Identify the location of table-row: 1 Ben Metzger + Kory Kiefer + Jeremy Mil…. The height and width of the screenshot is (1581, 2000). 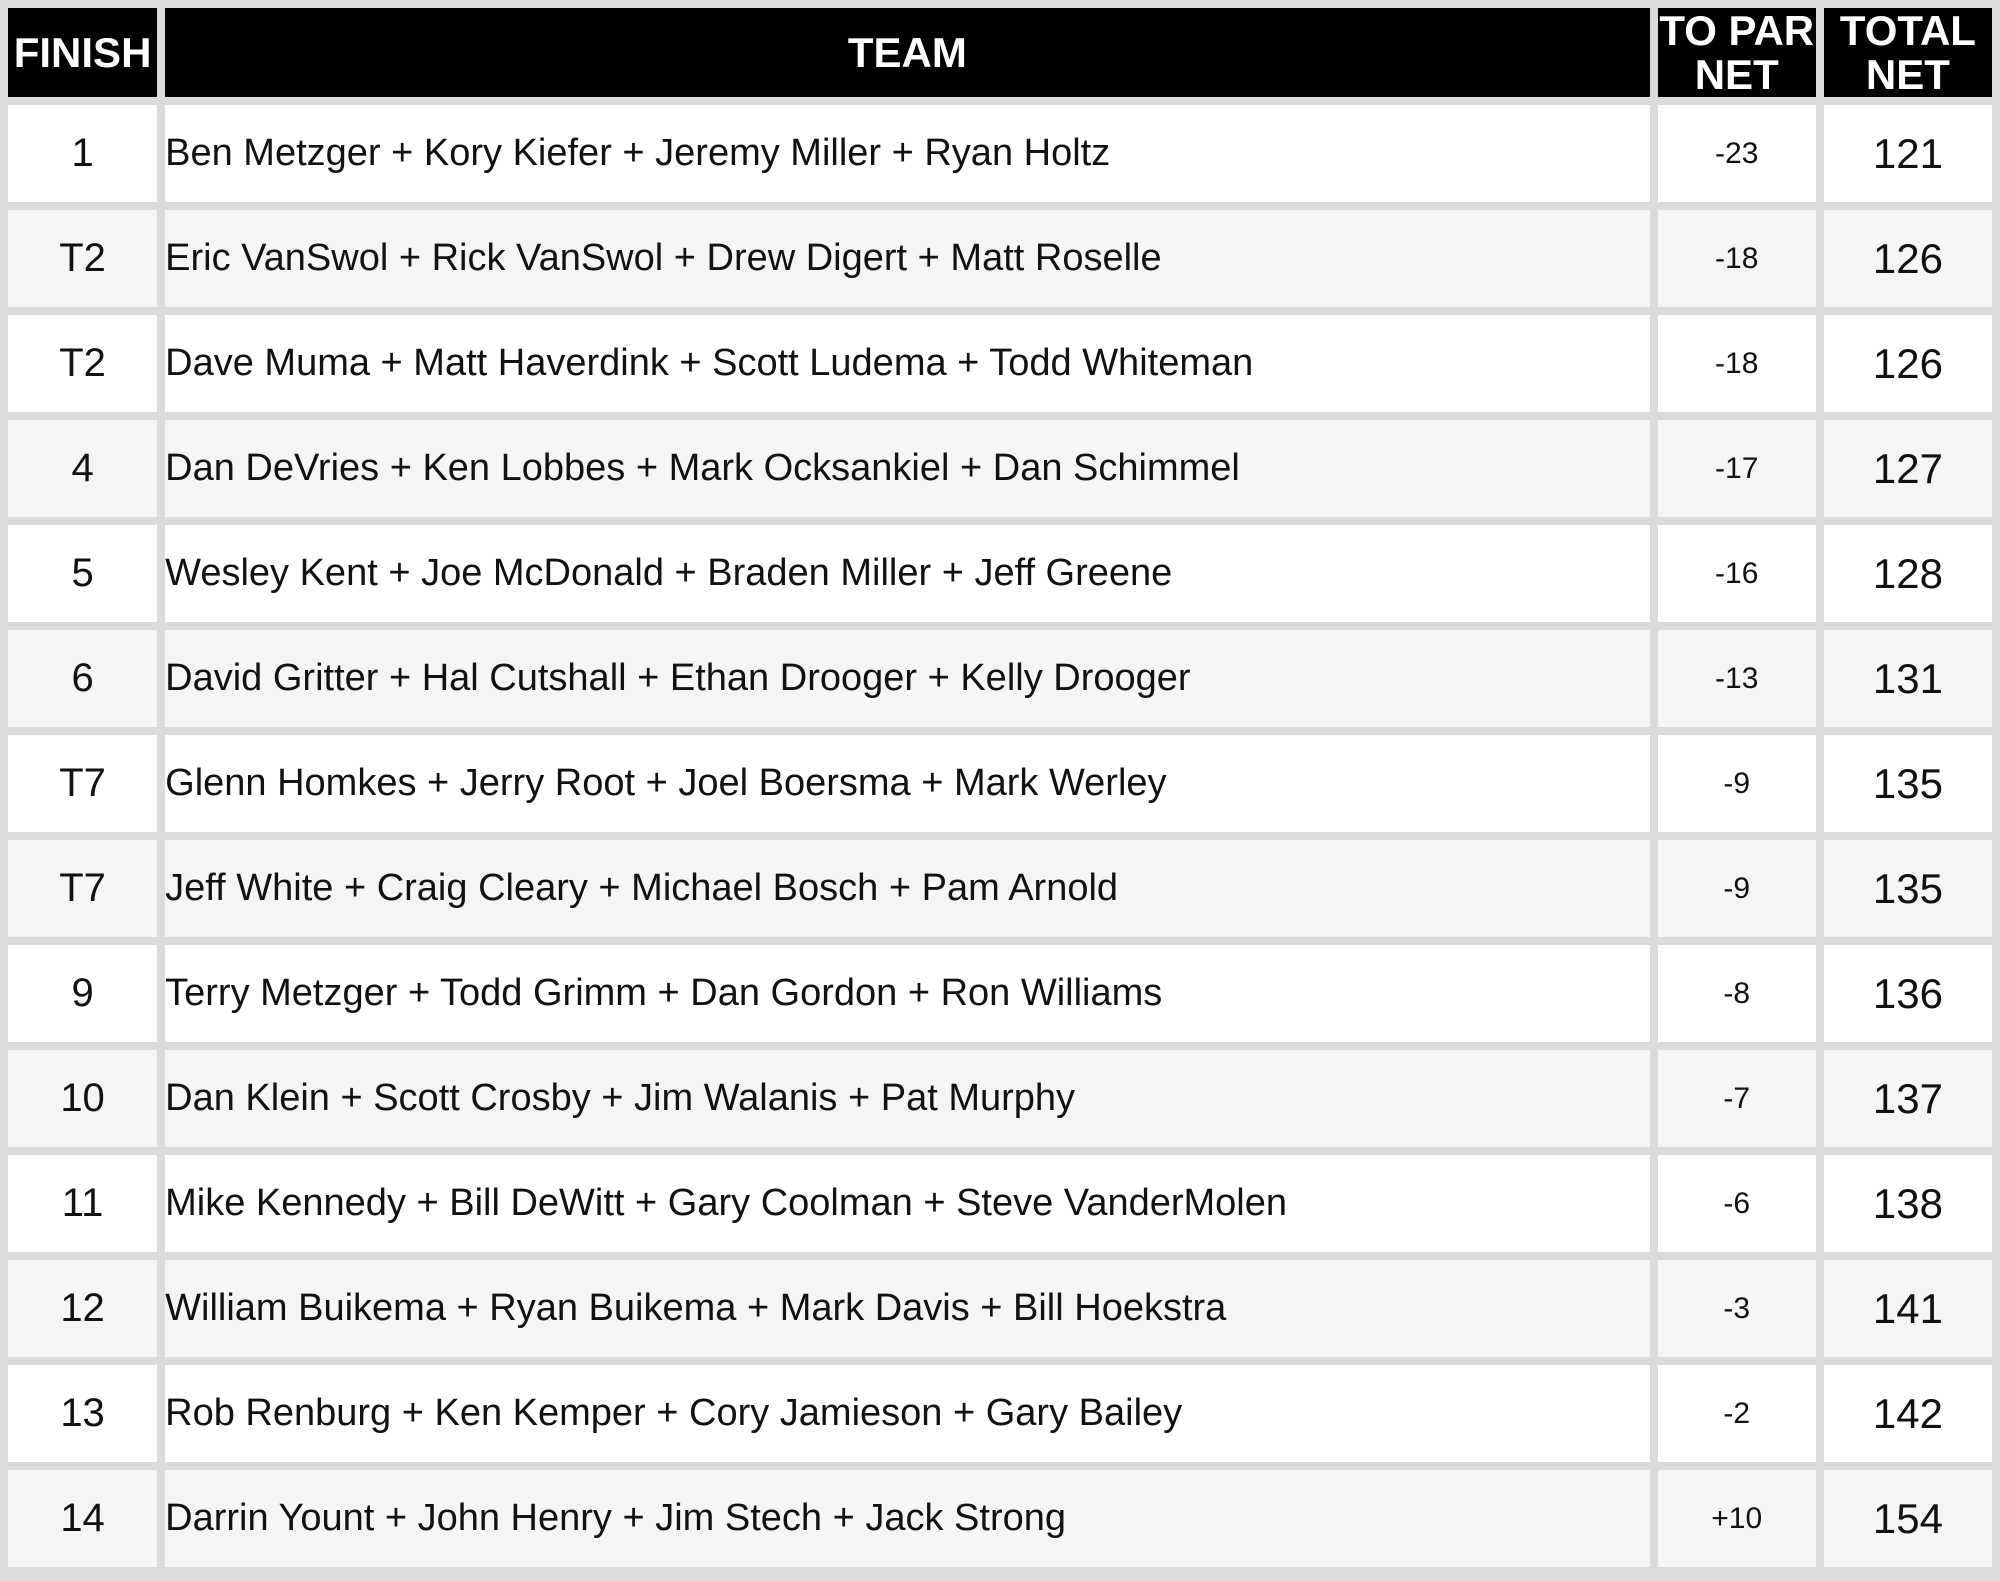
(1000, 153).